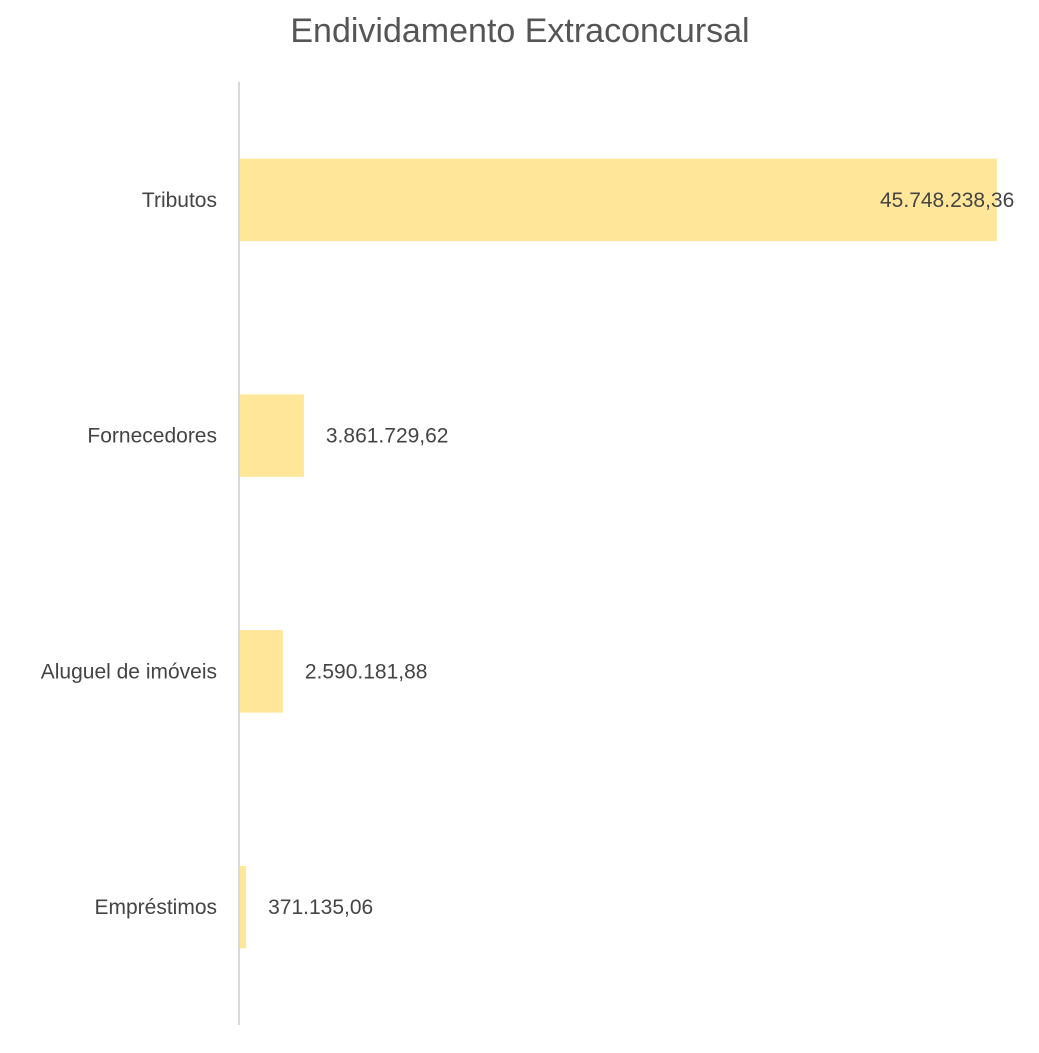 The height and width of the screenshot is (1053, 1039). Describe the element at coordinates (129, 671) in the screenshot. I see `category-label: Aluguel de imóveis` at that location.